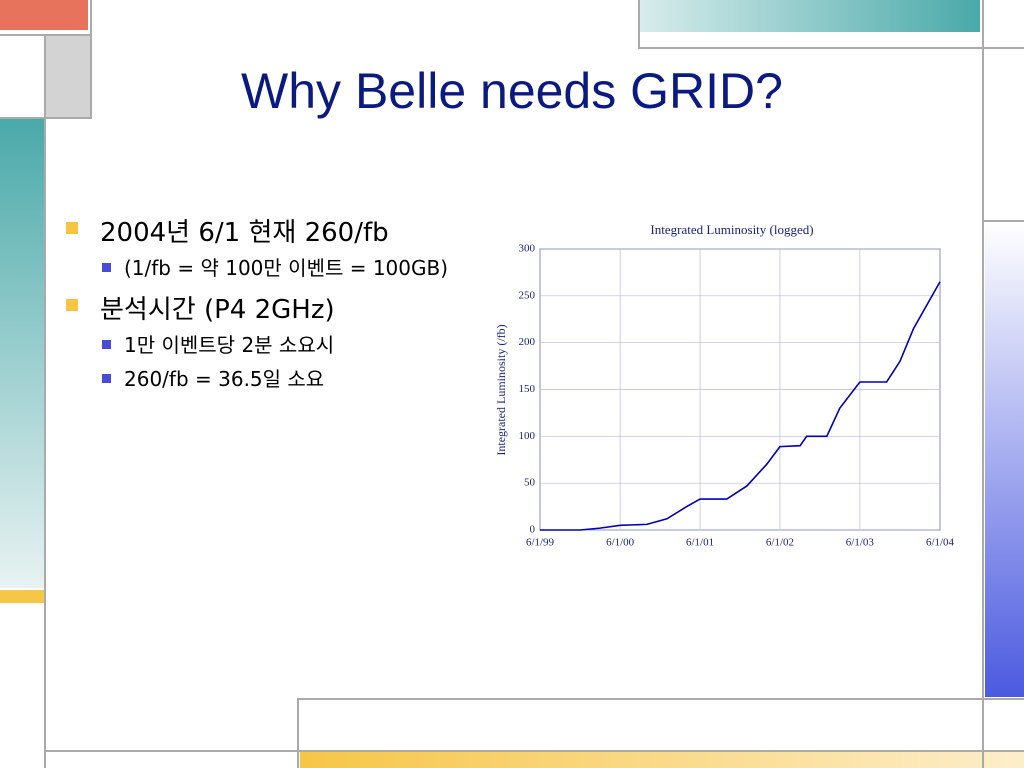 The width and height of the screenshot is (1024, 768). I want to click on x-tick-label: 6/1/04, so click(940, 543).